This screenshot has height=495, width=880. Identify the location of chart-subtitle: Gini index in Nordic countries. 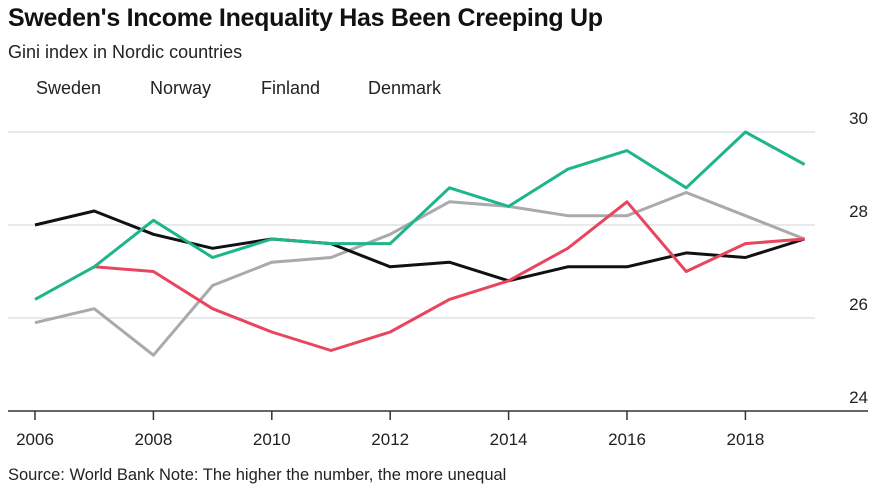
(125, 52).